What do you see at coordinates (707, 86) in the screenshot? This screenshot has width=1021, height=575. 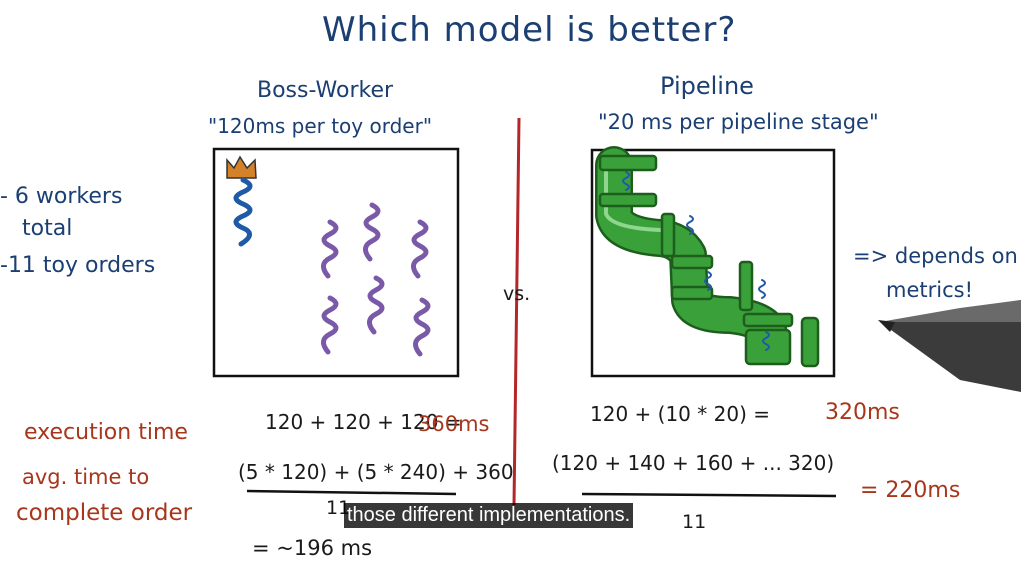 I see `pipeline-title: Pipeline` at bounding box center [707, 86].